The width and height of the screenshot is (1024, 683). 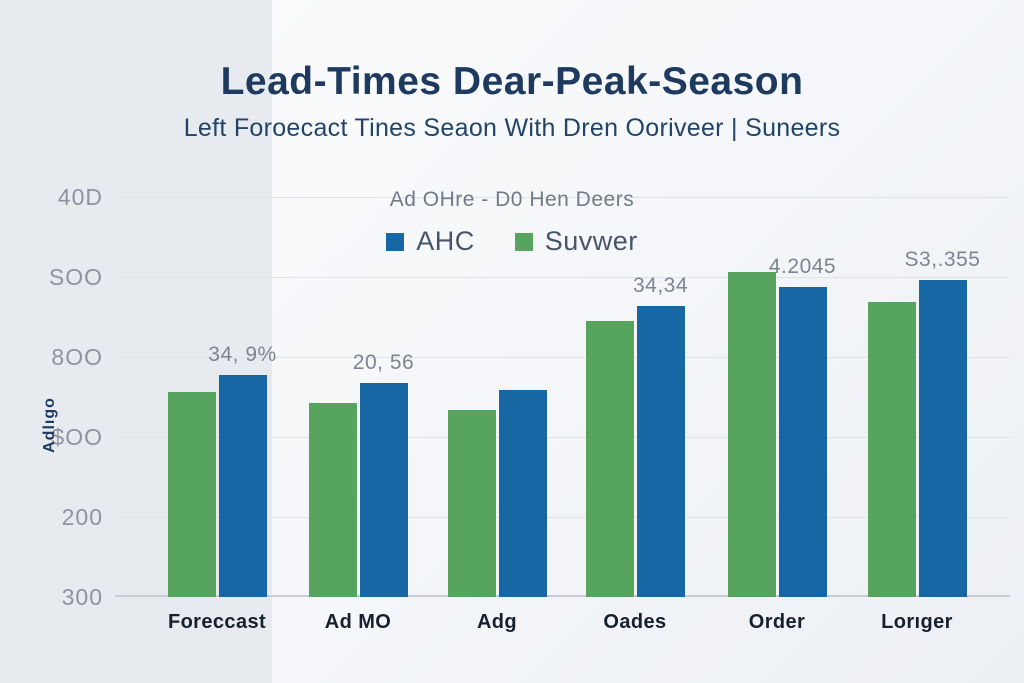 What do you see at coordinates (358, 622) in the screenshot?
I see `x-axis-label: Ad MO` at bounding box center [358, 622].